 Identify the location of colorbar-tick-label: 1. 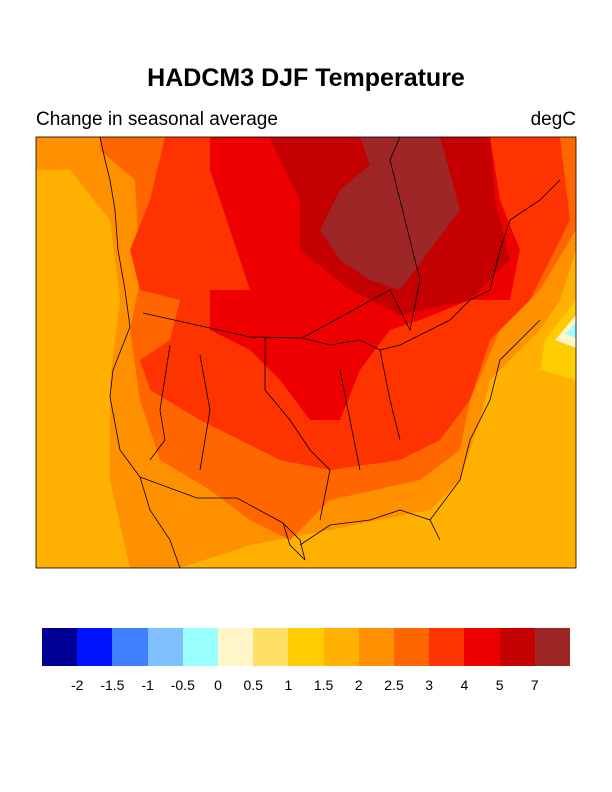
(288, 685).